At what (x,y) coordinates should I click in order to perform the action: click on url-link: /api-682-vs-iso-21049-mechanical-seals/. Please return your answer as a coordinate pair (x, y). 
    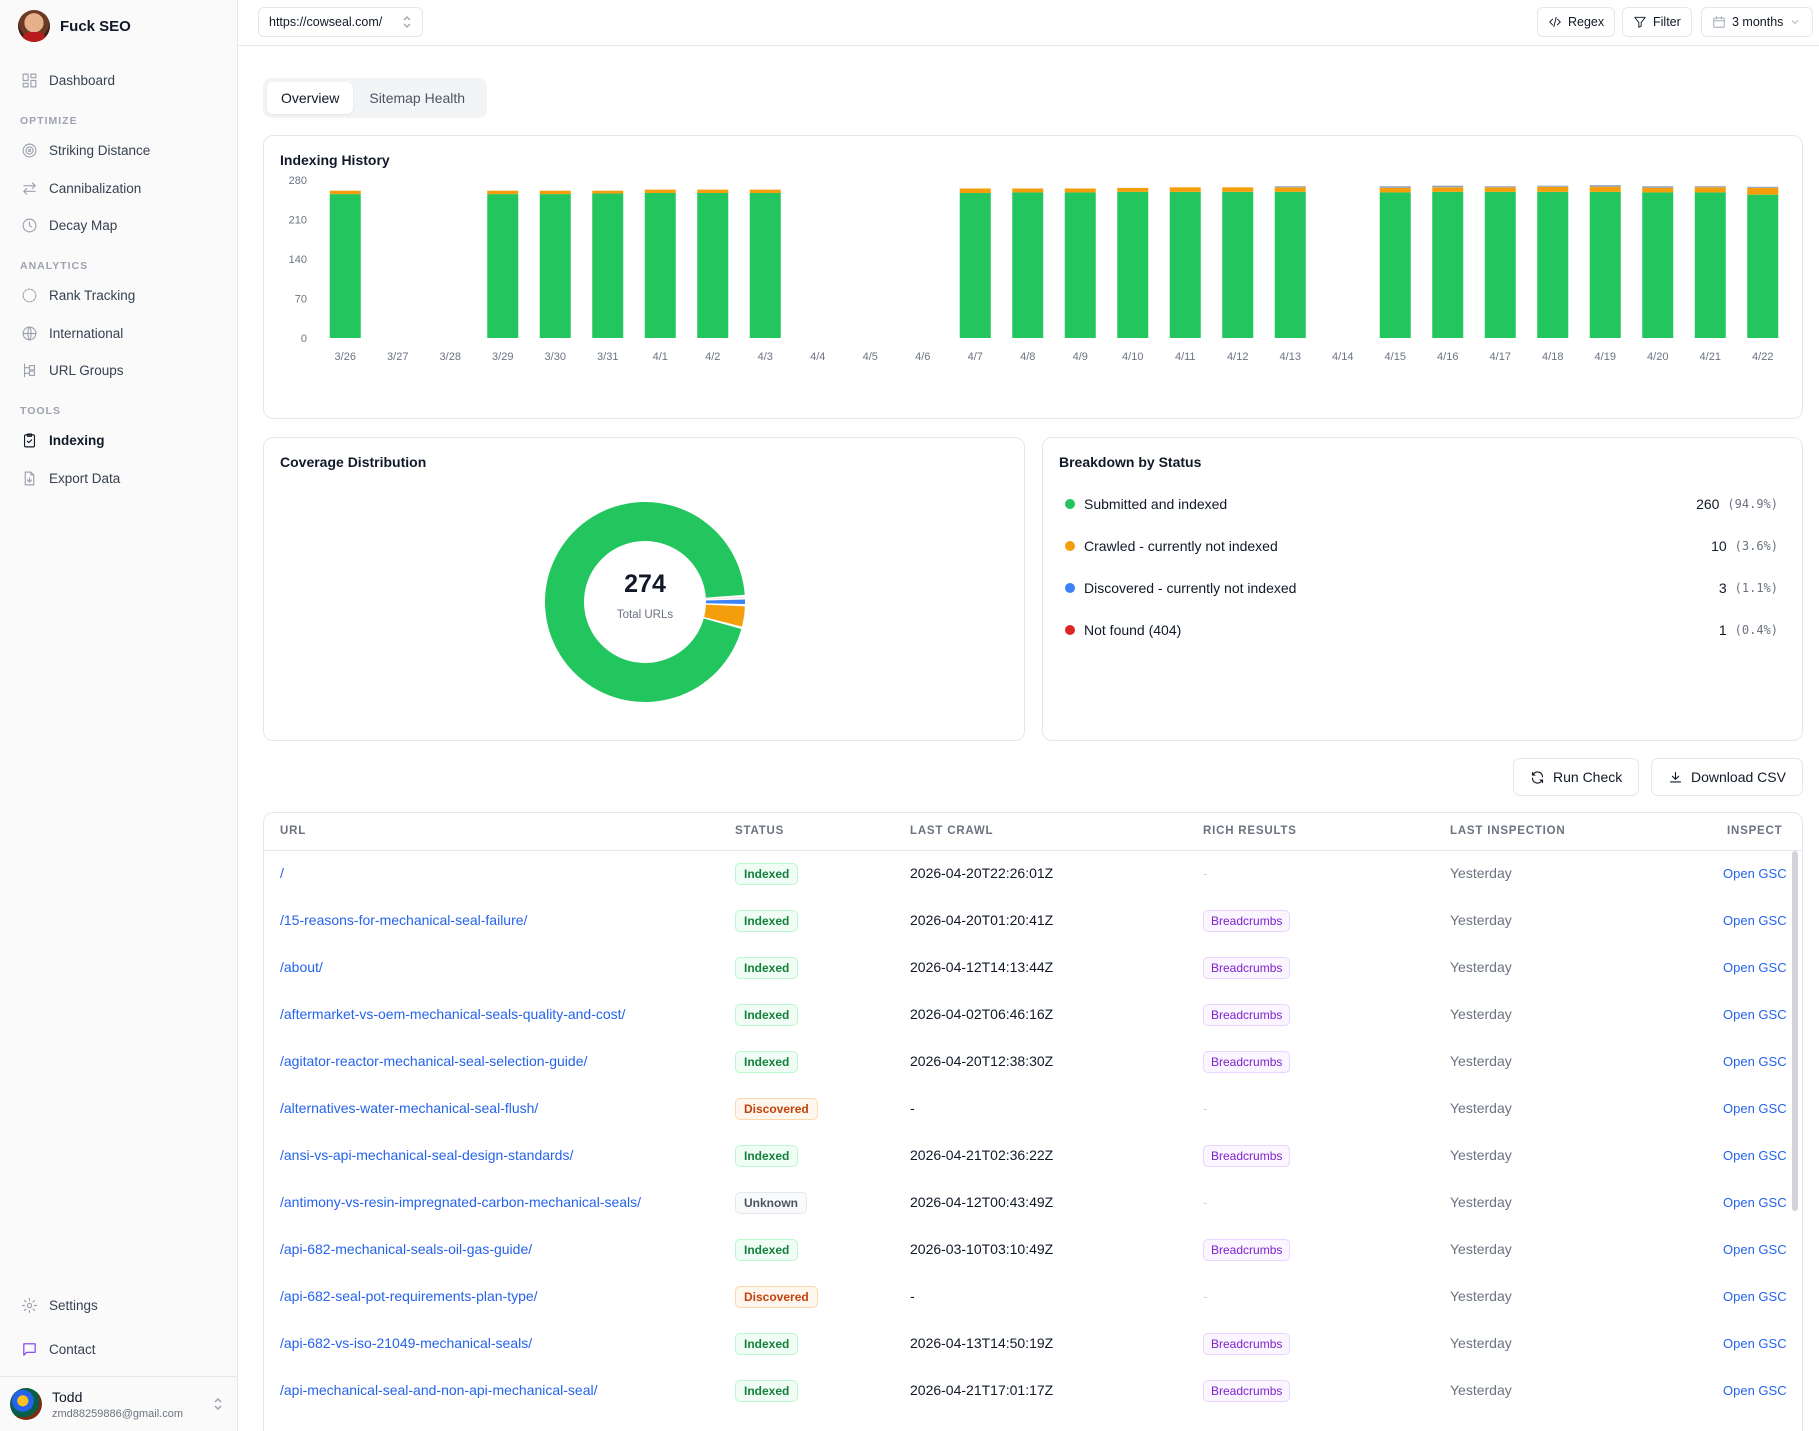
    Looking at the image, I should click on (406, 1343).